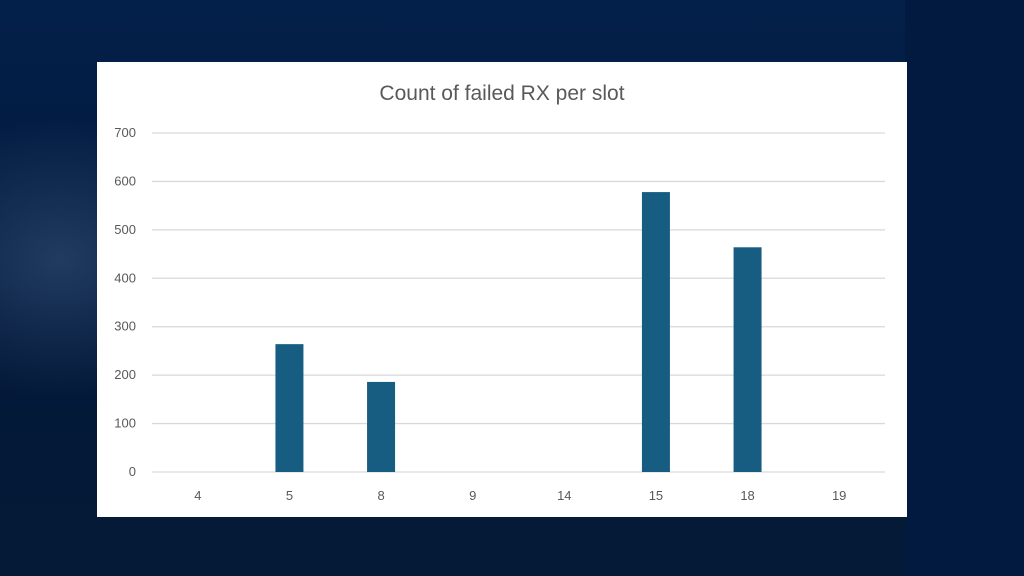  I want to click on x-tick-label: 4, so click(197, 495).